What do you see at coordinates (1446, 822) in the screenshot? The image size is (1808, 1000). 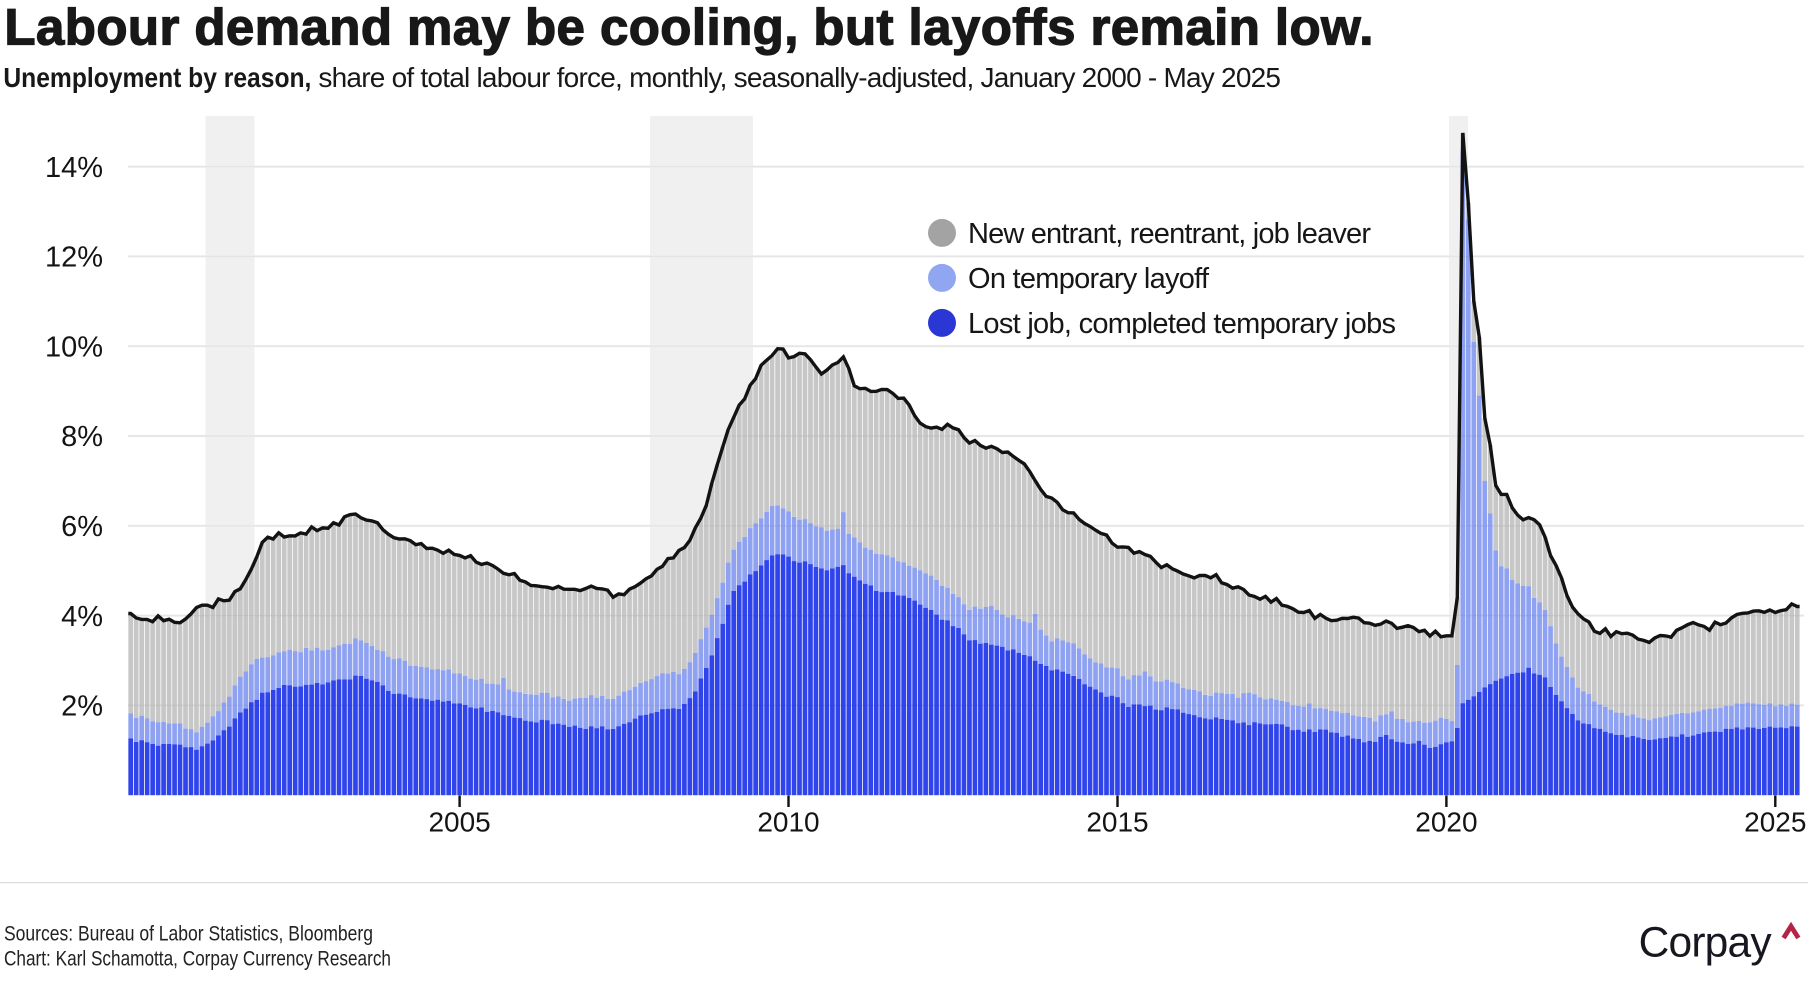 I see `svg-text: 2020` at bounding box center [1446, 822].